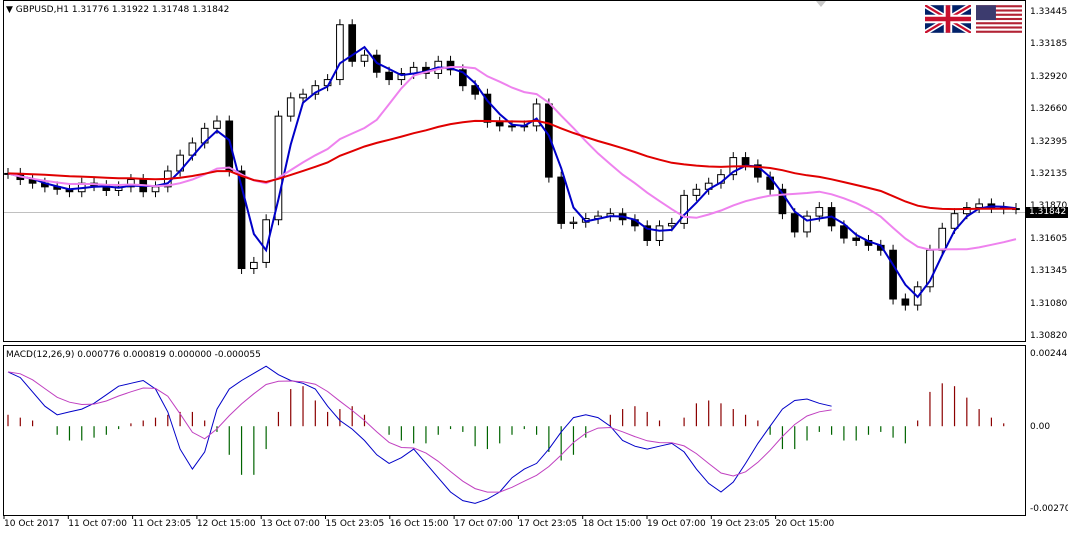 The image size is (1068, 536). Describe the element at coordinates (290, 524) in the screenshot. I see `time-tick-label: 13 Oct 07:00` at that location.